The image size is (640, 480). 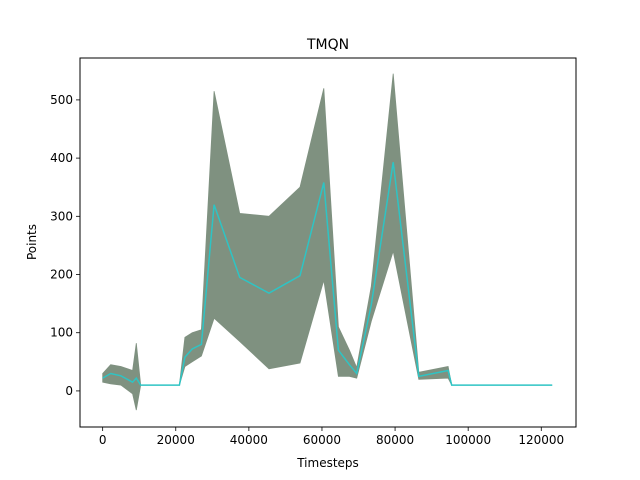 I want to click on y-tick-label: 0, so click(x=69, y=391).